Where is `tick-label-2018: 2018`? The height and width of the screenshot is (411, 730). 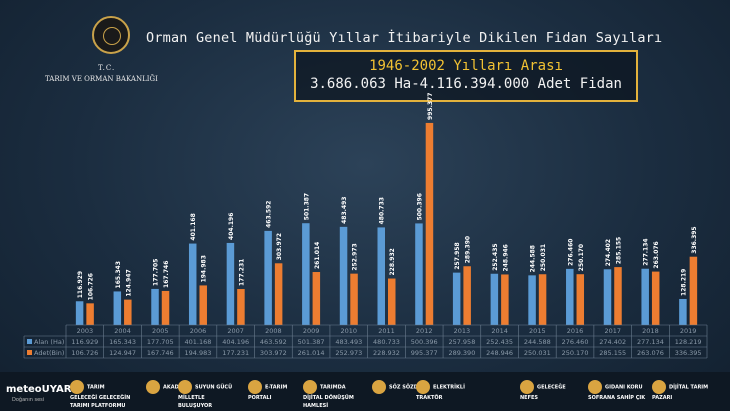 tick-label-2018: 2018 is located at coordinates (650, 331).